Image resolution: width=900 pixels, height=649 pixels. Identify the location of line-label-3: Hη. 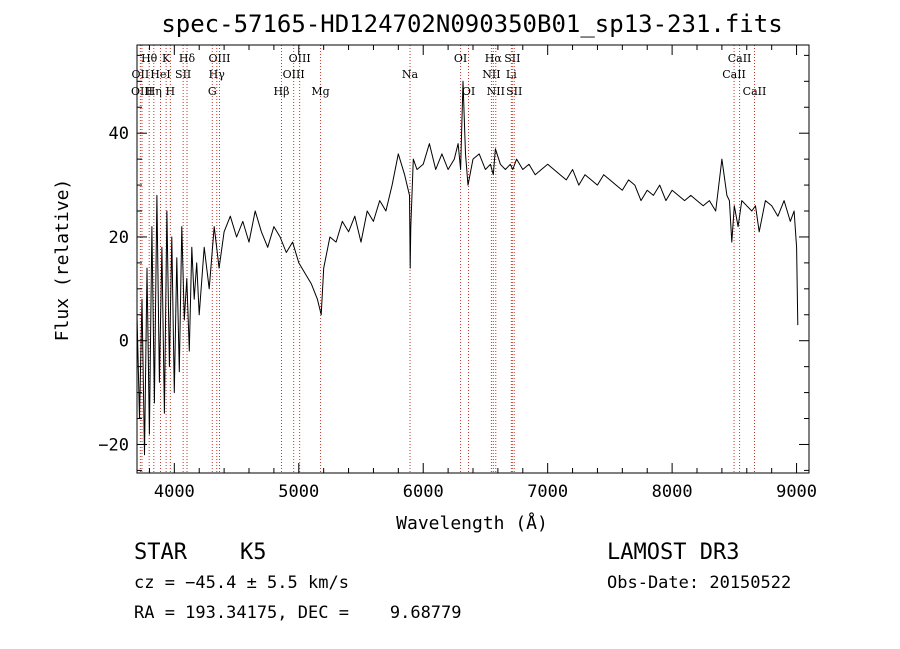
(154, 91).